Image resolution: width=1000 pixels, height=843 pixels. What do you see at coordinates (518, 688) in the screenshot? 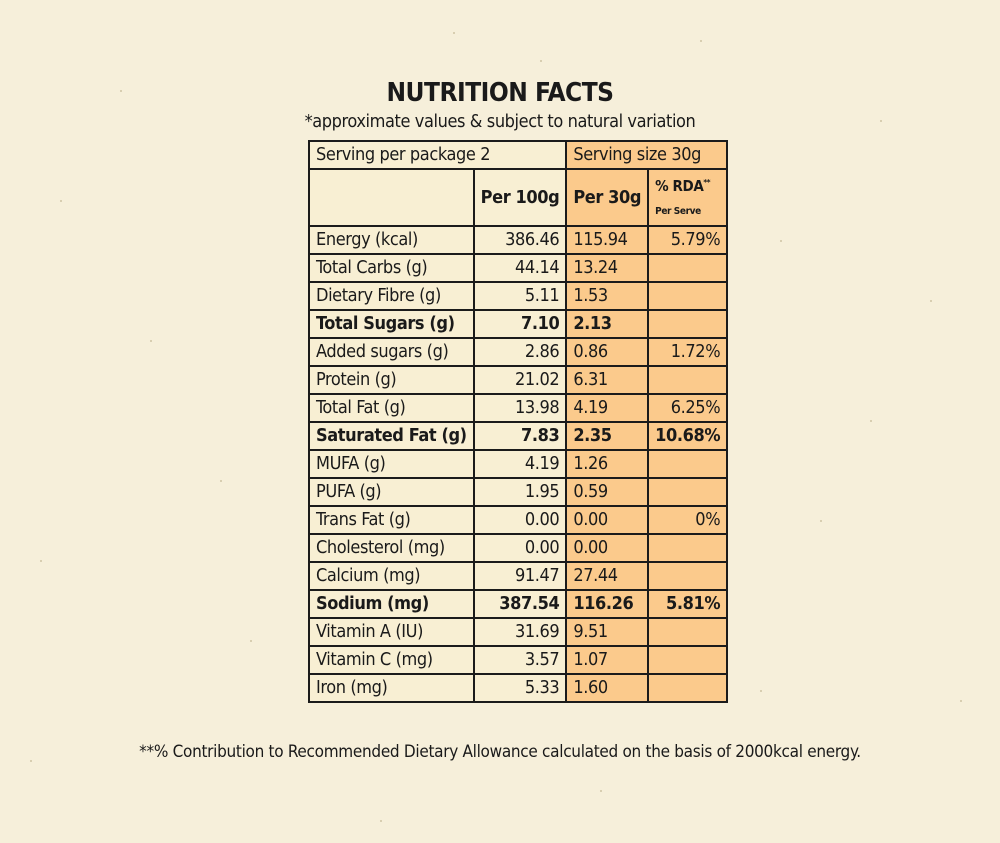
I see `nutrient-row: Iron (mg) 5.33 1.60` at bounding box center [518, 688].